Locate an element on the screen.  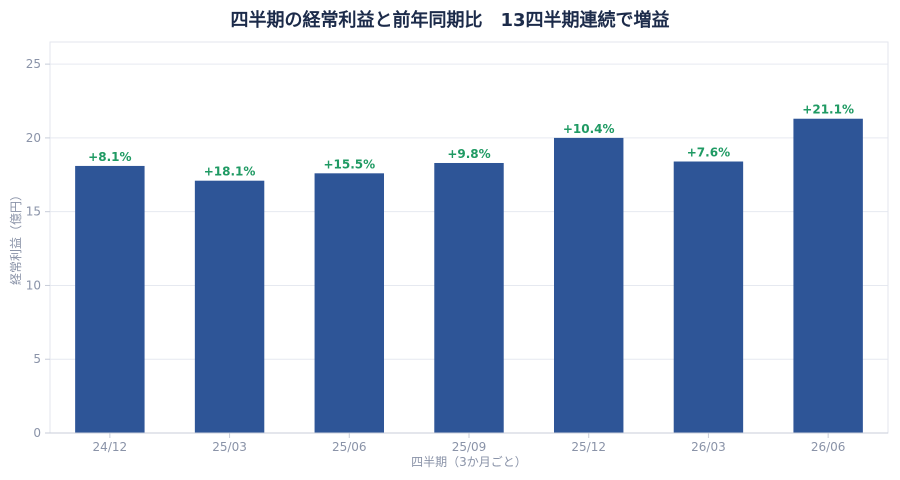
y-axis-title: 経常利益（億円） is located at coordinates (16, 237).